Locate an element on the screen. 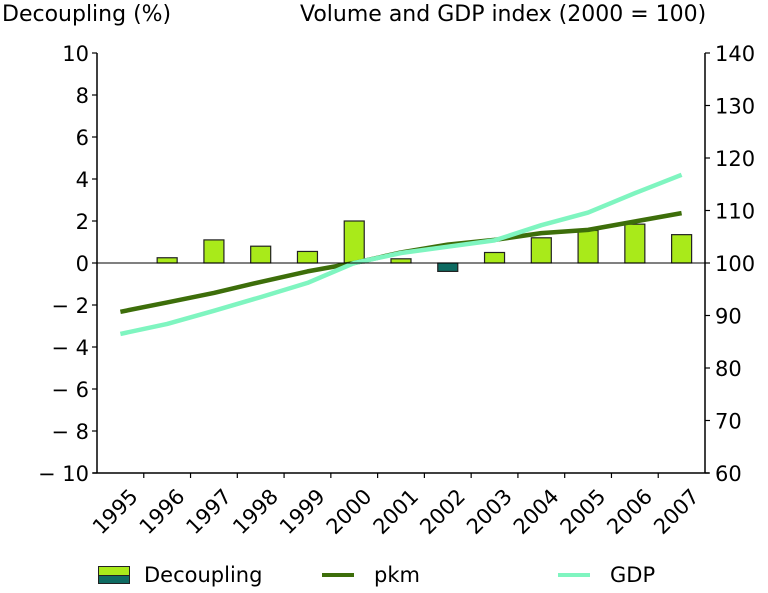 The image size is (768, 593). bar-decoupling-1998 is located at coordinates (261, 254).